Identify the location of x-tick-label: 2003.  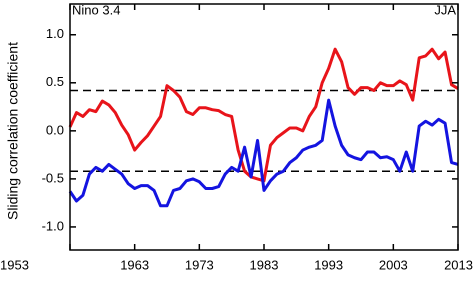
(393, 264).